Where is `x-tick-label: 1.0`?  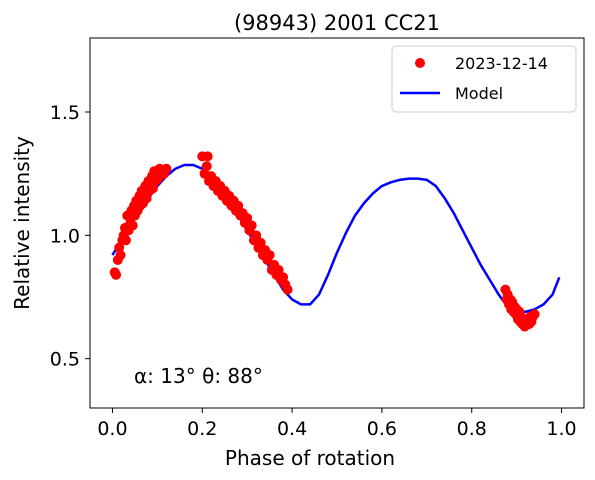 x-tick-label: 1.0 is located at coordinates (561, 429).